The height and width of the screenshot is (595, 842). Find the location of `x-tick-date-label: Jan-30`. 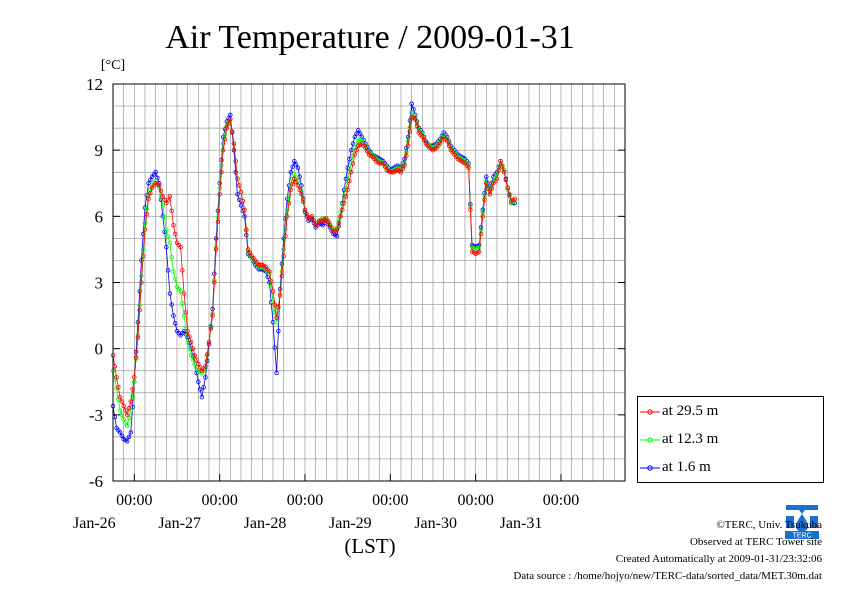

x-tick-date-label: Jan-30 is located at coordinates (435, 523).